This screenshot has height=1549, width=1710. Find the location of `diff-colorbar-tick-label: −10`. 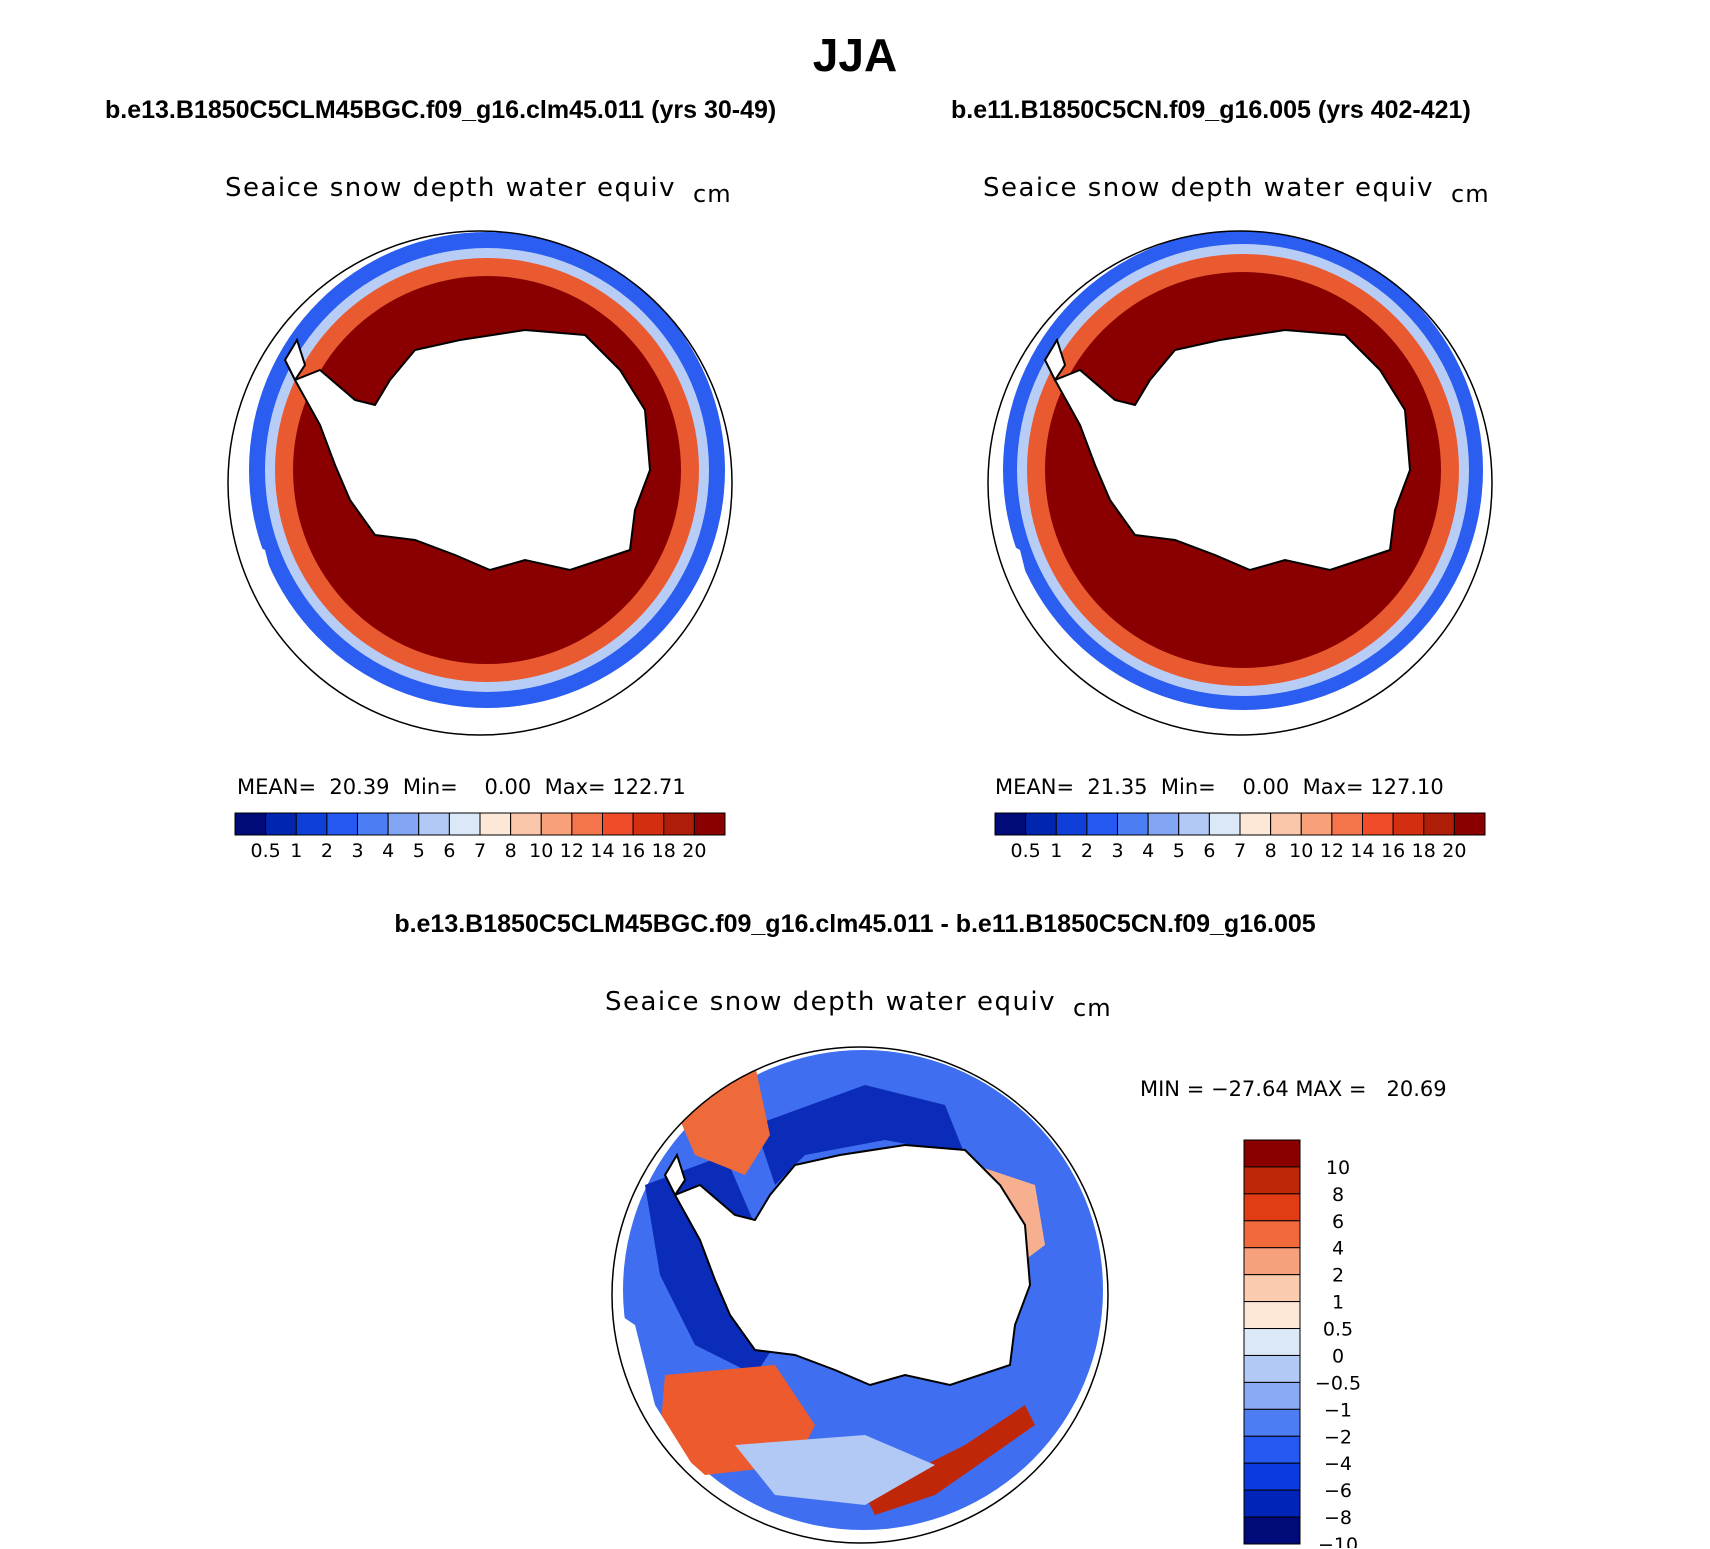

diff-colorbar-tick-label: −10 is located at coordinates (1338, 1541).